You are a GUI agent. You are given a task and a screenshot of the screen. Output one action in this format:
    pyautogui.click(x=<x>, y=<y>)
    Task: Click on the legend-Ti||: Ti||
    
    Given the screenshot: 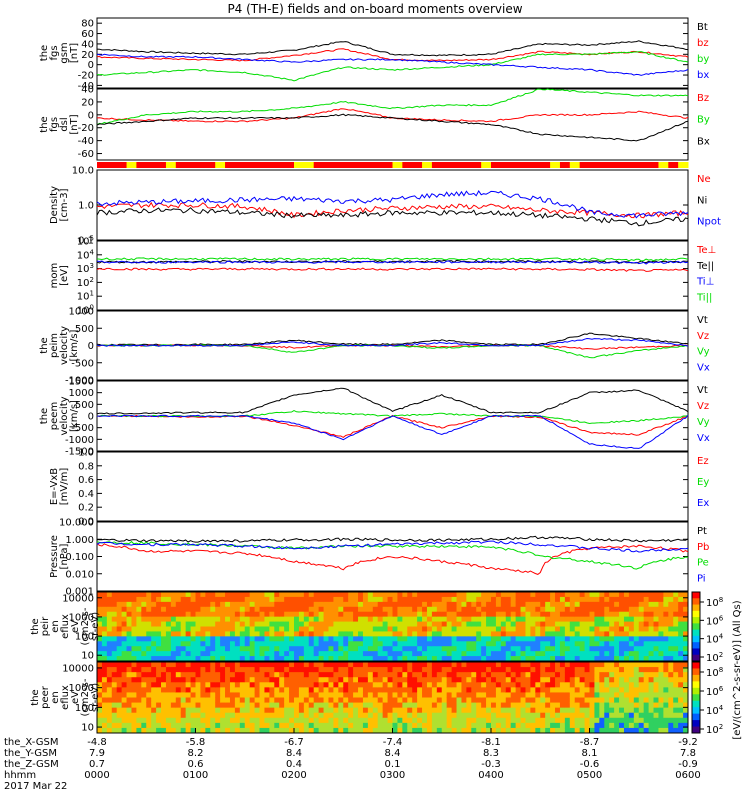 What is the action you would take?
    pyautogui.click(x=704, y=297)
    